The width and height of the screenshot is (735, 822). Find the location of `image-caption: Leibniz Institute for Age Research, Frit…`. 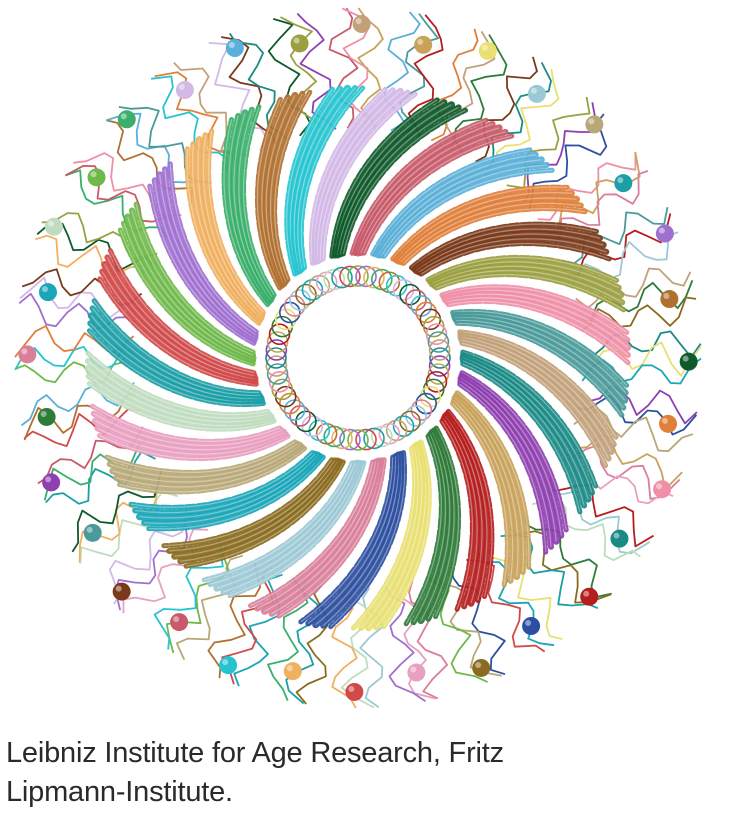

image-caption: Leibniz Institute for Age Research, Frit… is located at coordinates (366, 773).